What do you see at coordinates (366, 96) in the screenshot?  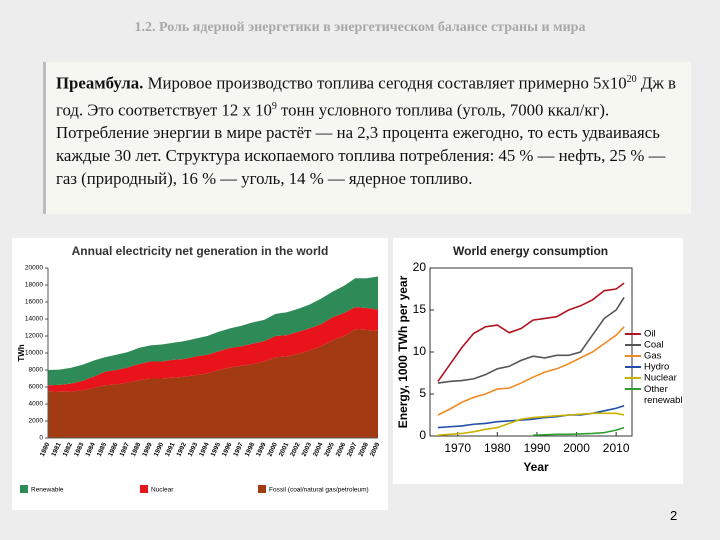 I see `preamble-text: Дж в год. Это соответствует 12 х 10` at bounding box center [366, 96].